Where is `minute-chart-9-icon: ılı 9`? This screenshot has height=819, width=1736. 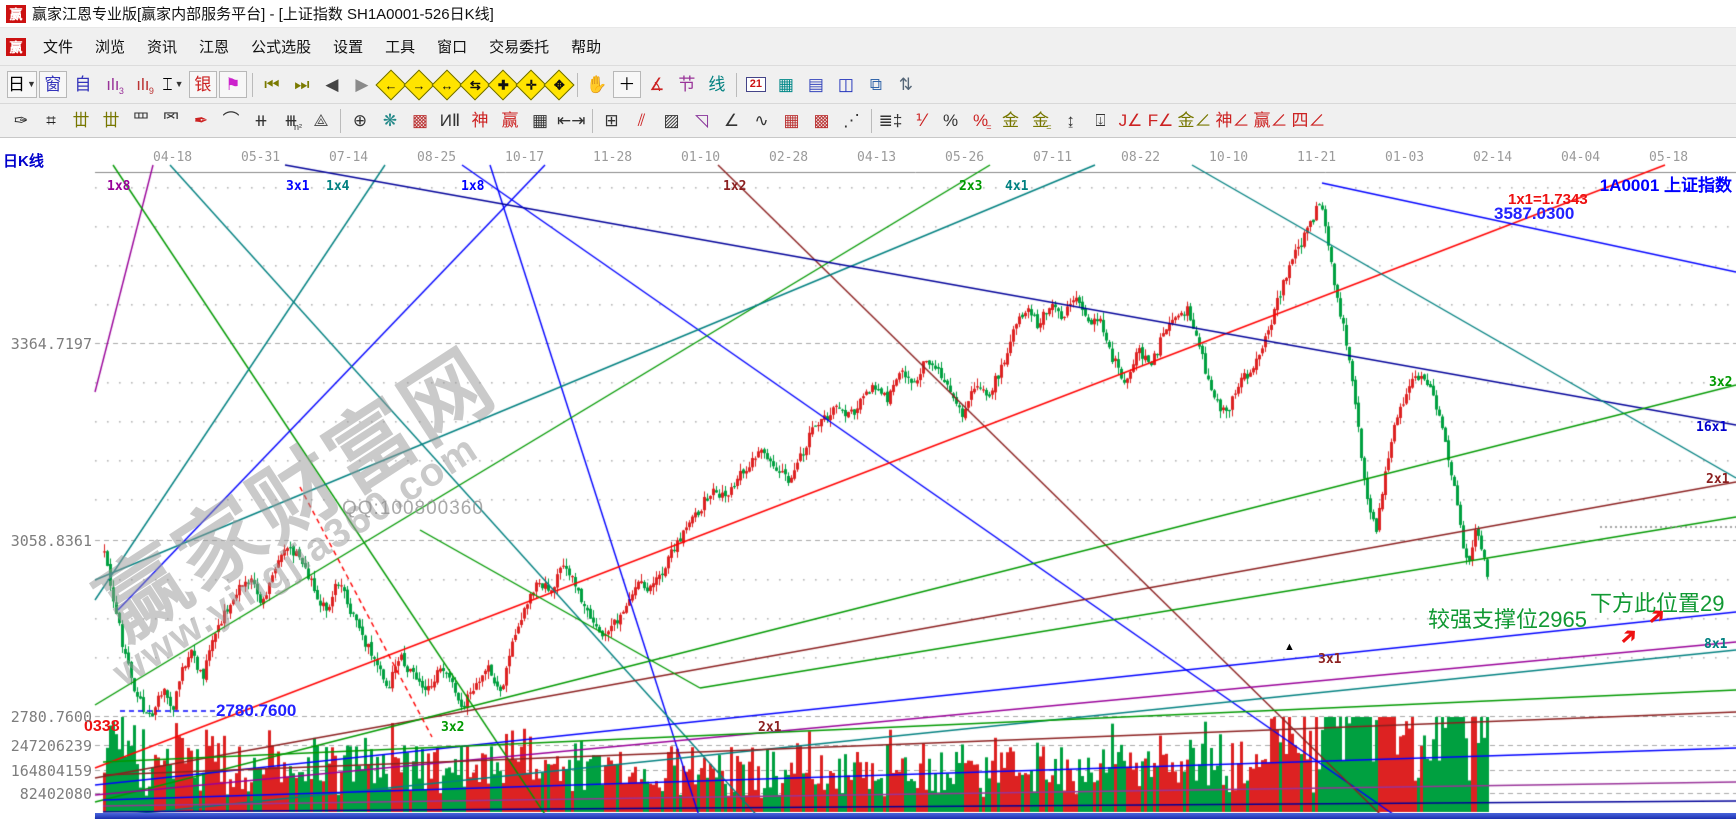 minute-chart-9-icon: ılı 9 is located at coordinates (145, 85).